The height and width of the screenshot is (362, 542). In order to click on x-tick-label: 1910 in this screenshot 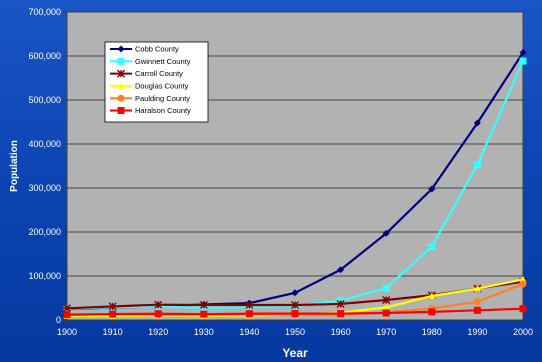, I will do `click(113, 332)`.